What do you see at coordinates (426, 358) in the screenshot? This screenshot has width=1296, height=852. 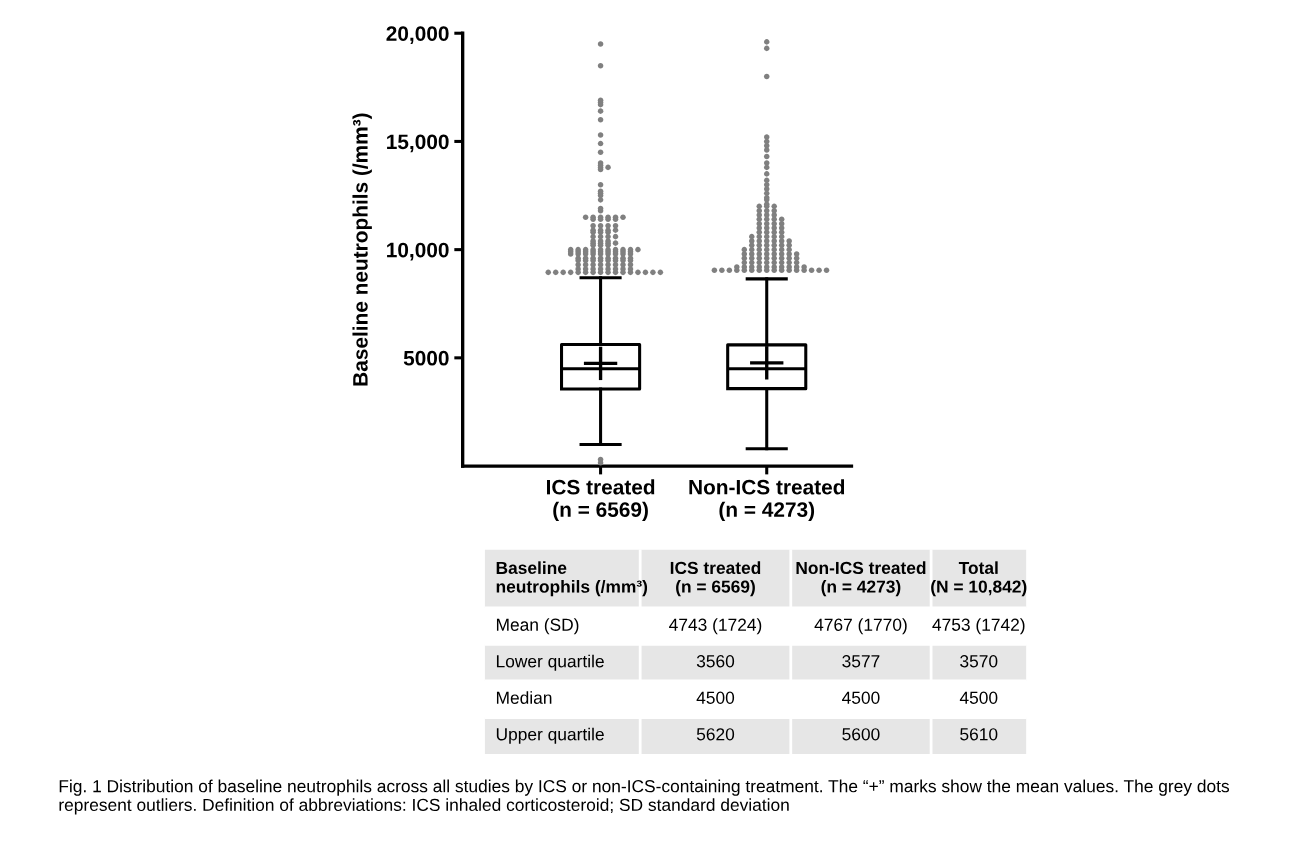 I see `y-tick-label: 5000` at bounding box center [426, 358].